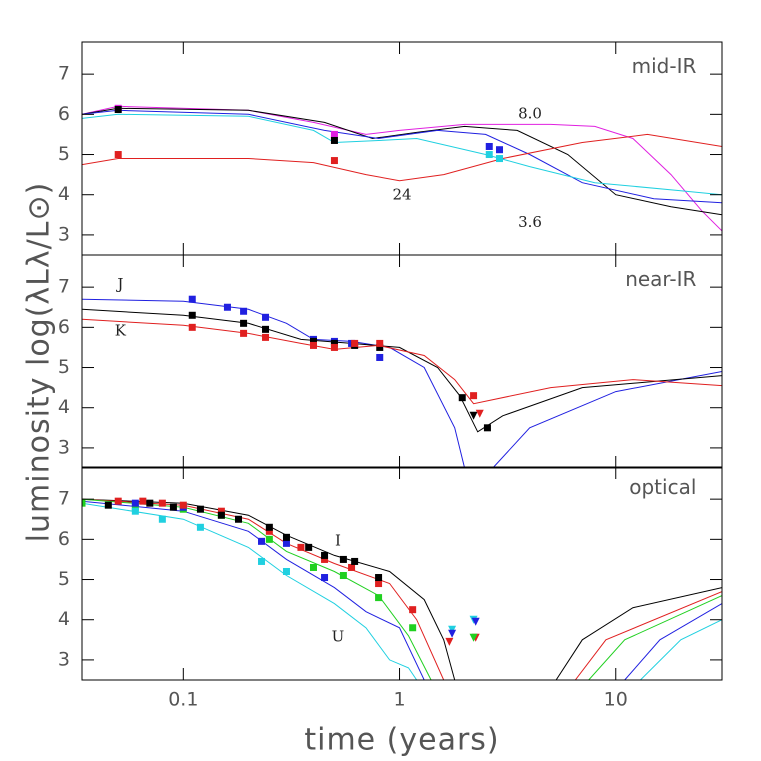  What do you see at coordinates (183, 700) in the screenshot?
I see `x-tick-label: 0.1` at bounding box center [183, 700].